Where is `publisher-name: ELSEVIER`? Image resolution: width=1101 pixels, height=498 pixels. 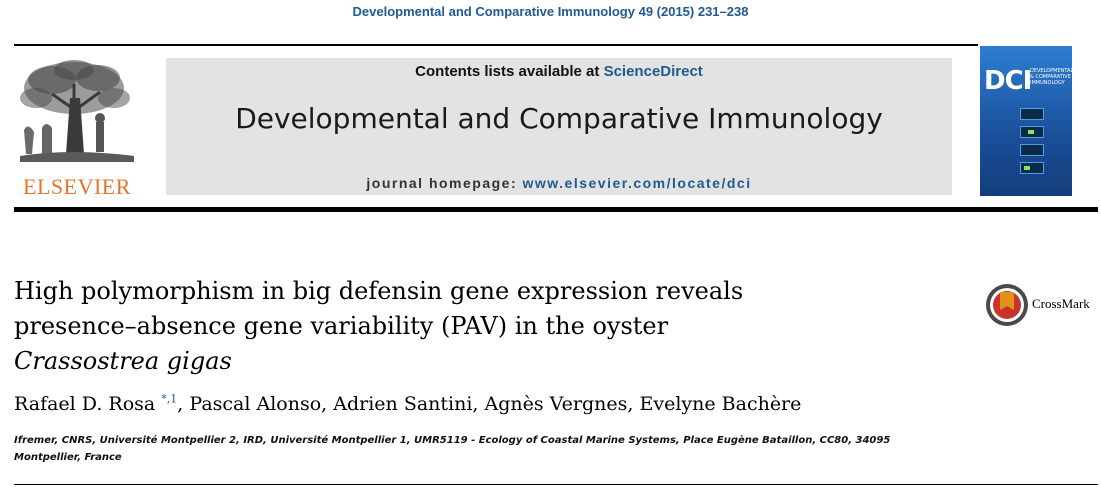 publisher-name: ELSEVIER is located at coordinates (77, 186).